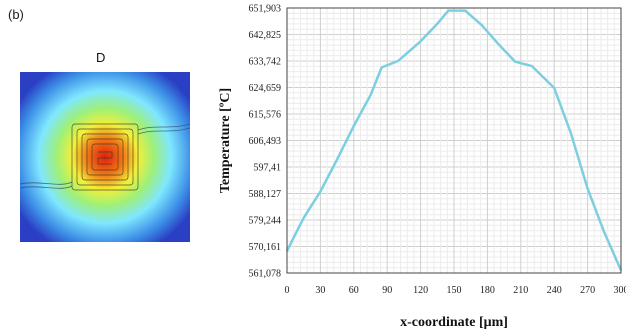 The height and width of the screenshot is (333, 626). What do you see at coordinates (265, 274) in the screenshot?
I see `y-tick-label: 561,078` at bounding box center [265, 274].